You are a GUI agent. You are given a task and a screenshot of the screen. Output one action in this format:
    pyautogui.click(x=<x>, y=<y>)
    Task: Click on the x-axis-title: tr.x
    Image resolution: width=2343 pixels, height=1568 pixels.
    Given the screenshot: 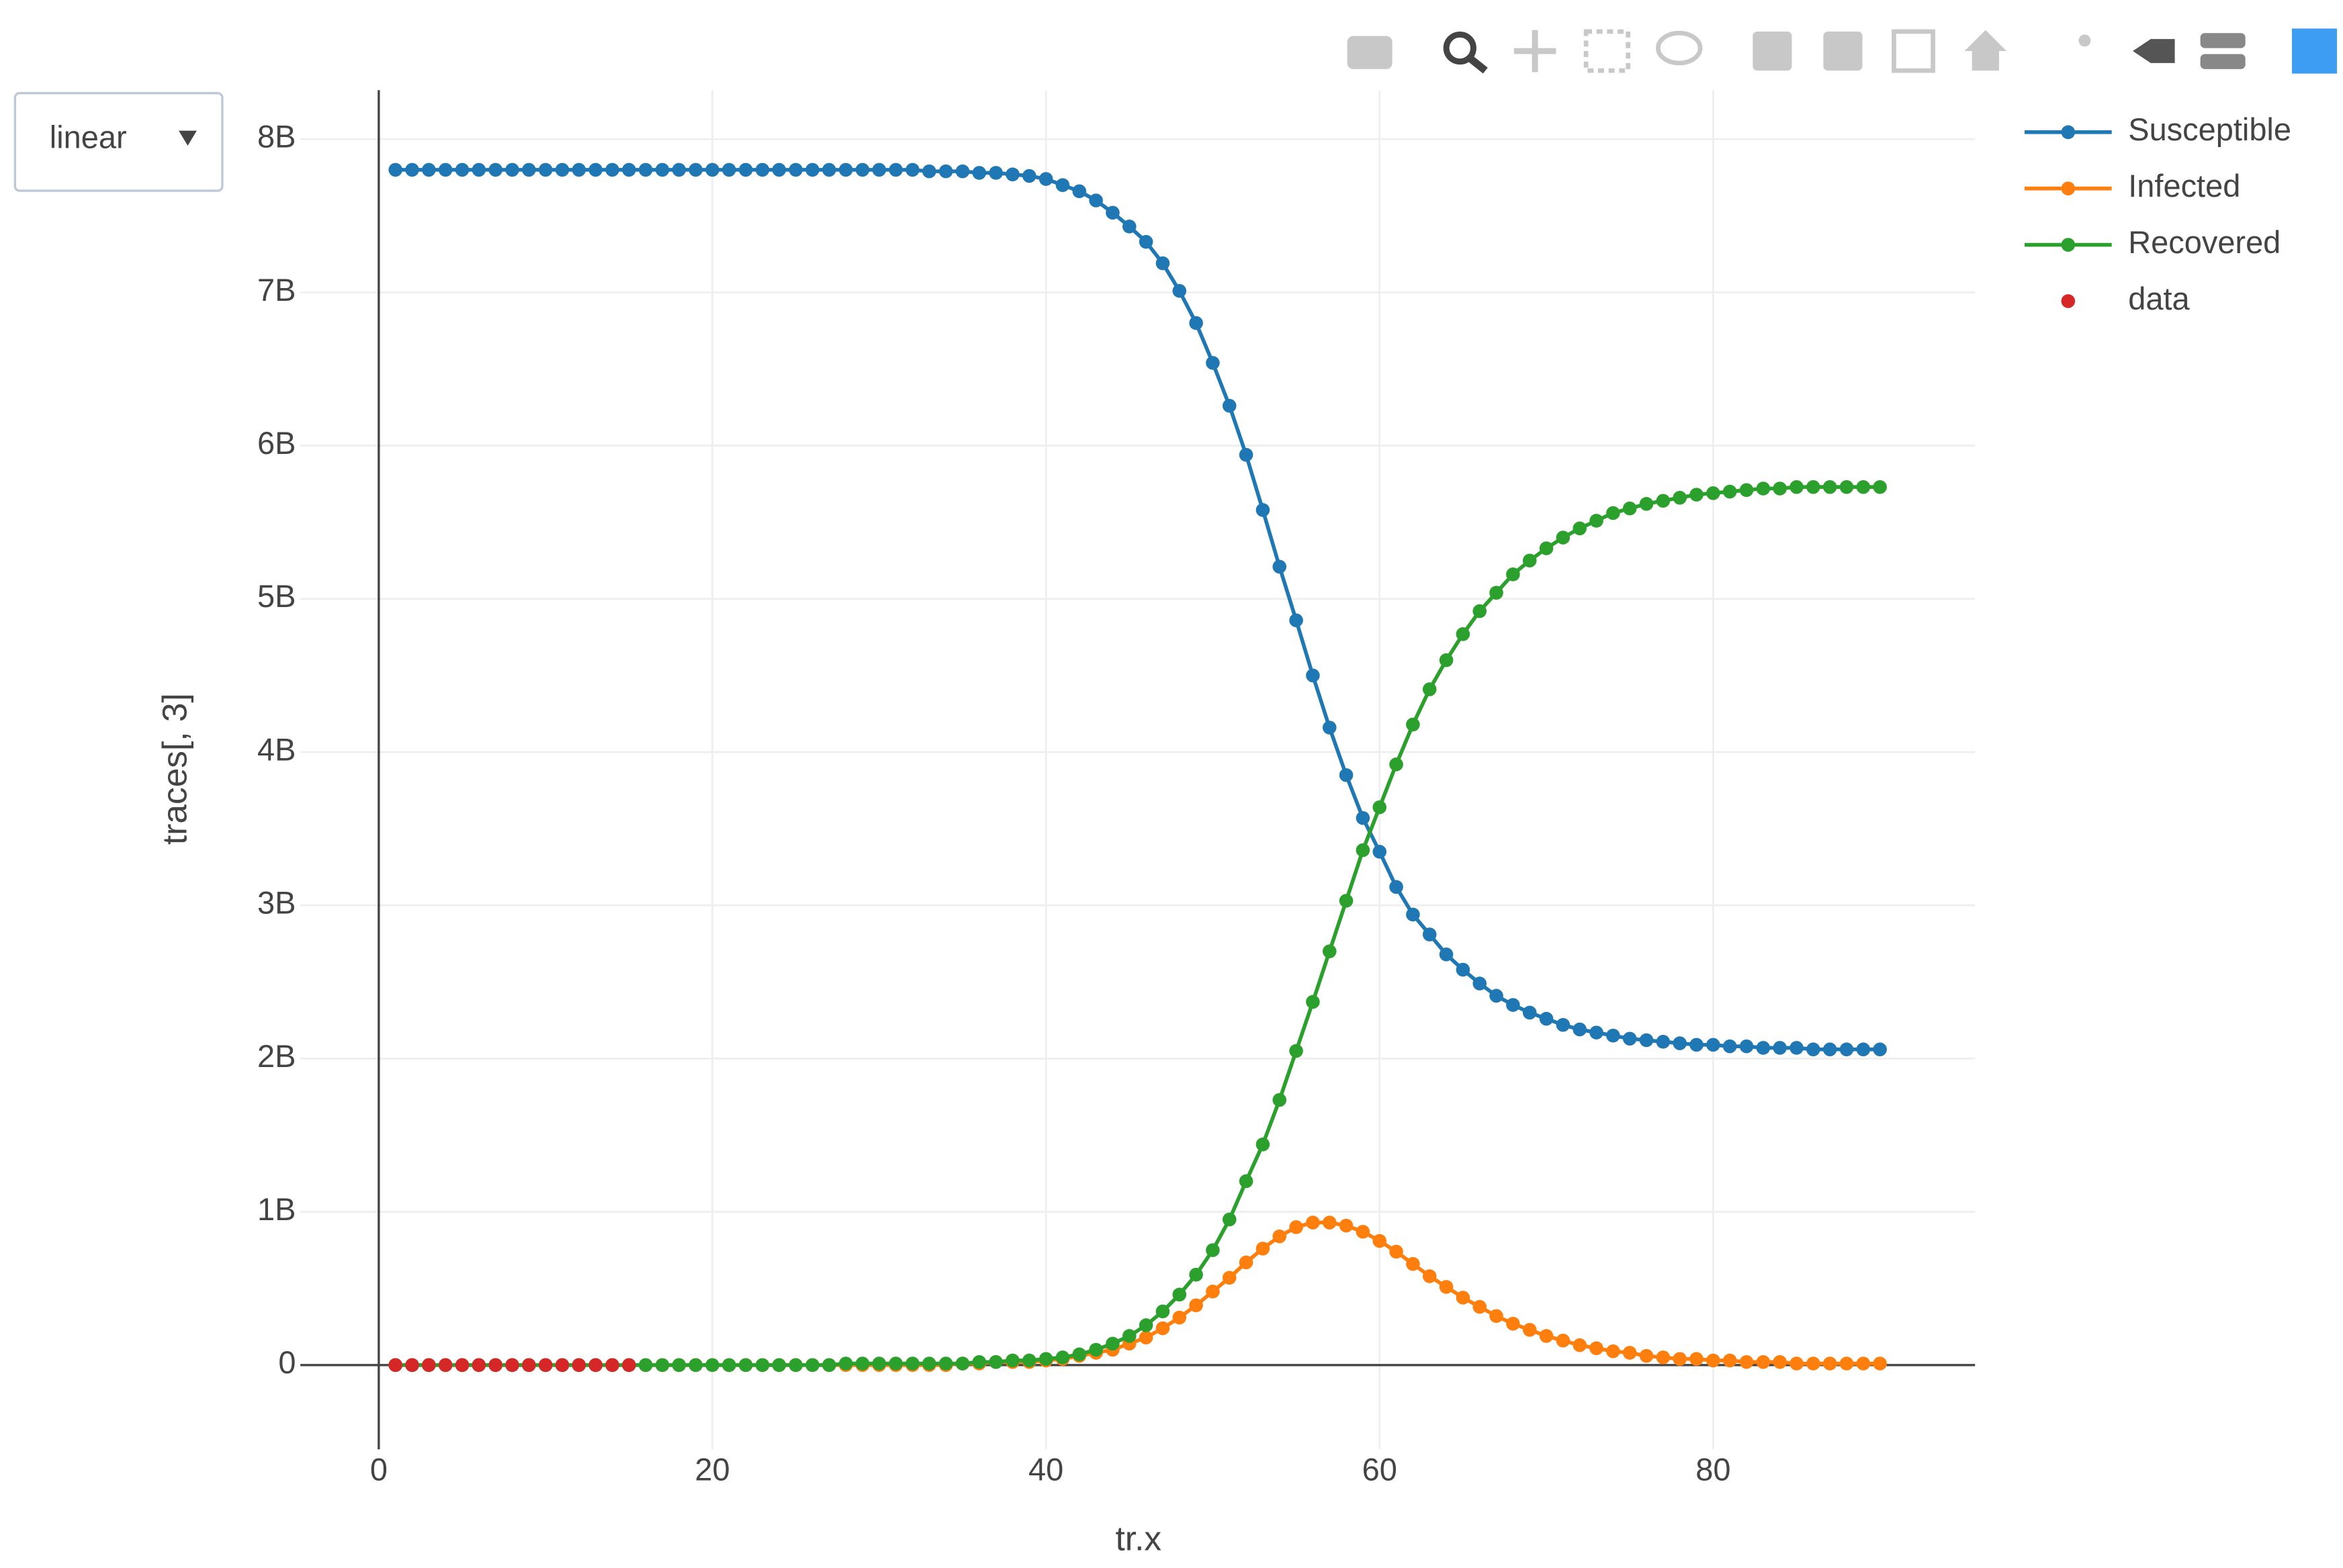 What is the action you would take?
    pyautogui.click(x=1139, y=1537)
    